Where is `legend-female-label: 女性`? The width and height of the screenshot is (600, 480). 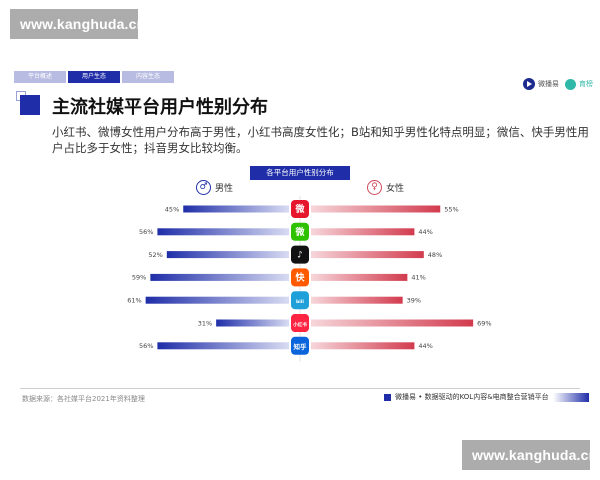 legend-female-label: 女性 is located at coordinates (395, 189).